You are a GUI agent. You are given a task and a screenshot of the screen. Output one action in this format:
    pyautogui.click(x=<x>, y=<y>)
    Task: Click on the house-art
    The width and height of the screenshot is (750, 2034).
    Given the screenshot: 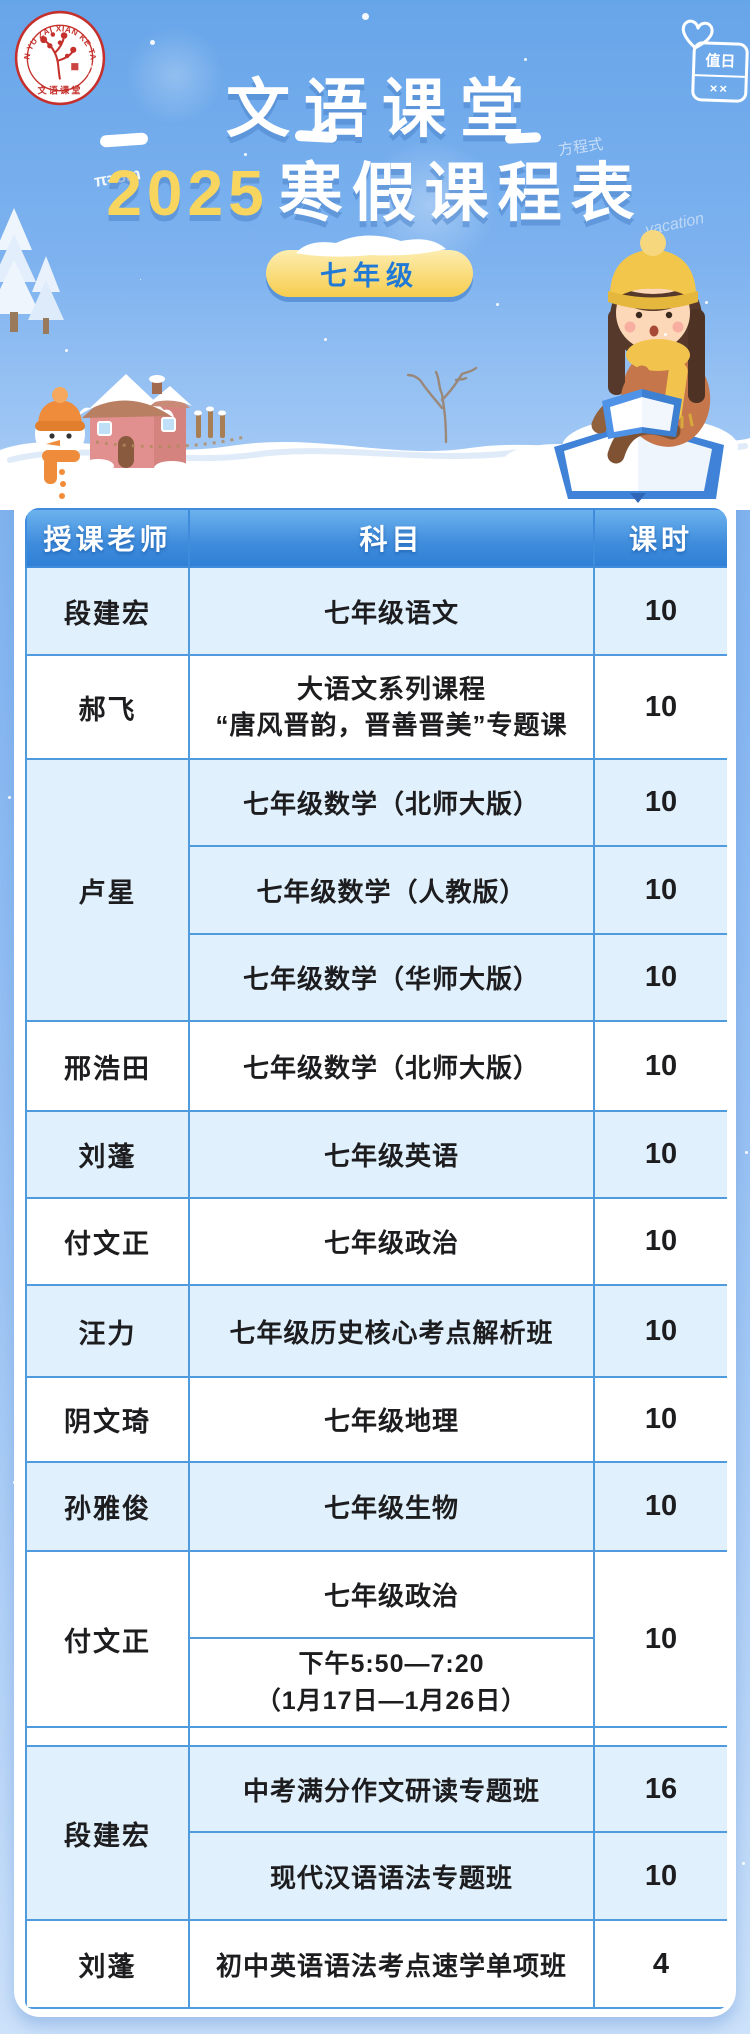 What is the action you would take?
    pyautogui.click(x=136, y=428)
    